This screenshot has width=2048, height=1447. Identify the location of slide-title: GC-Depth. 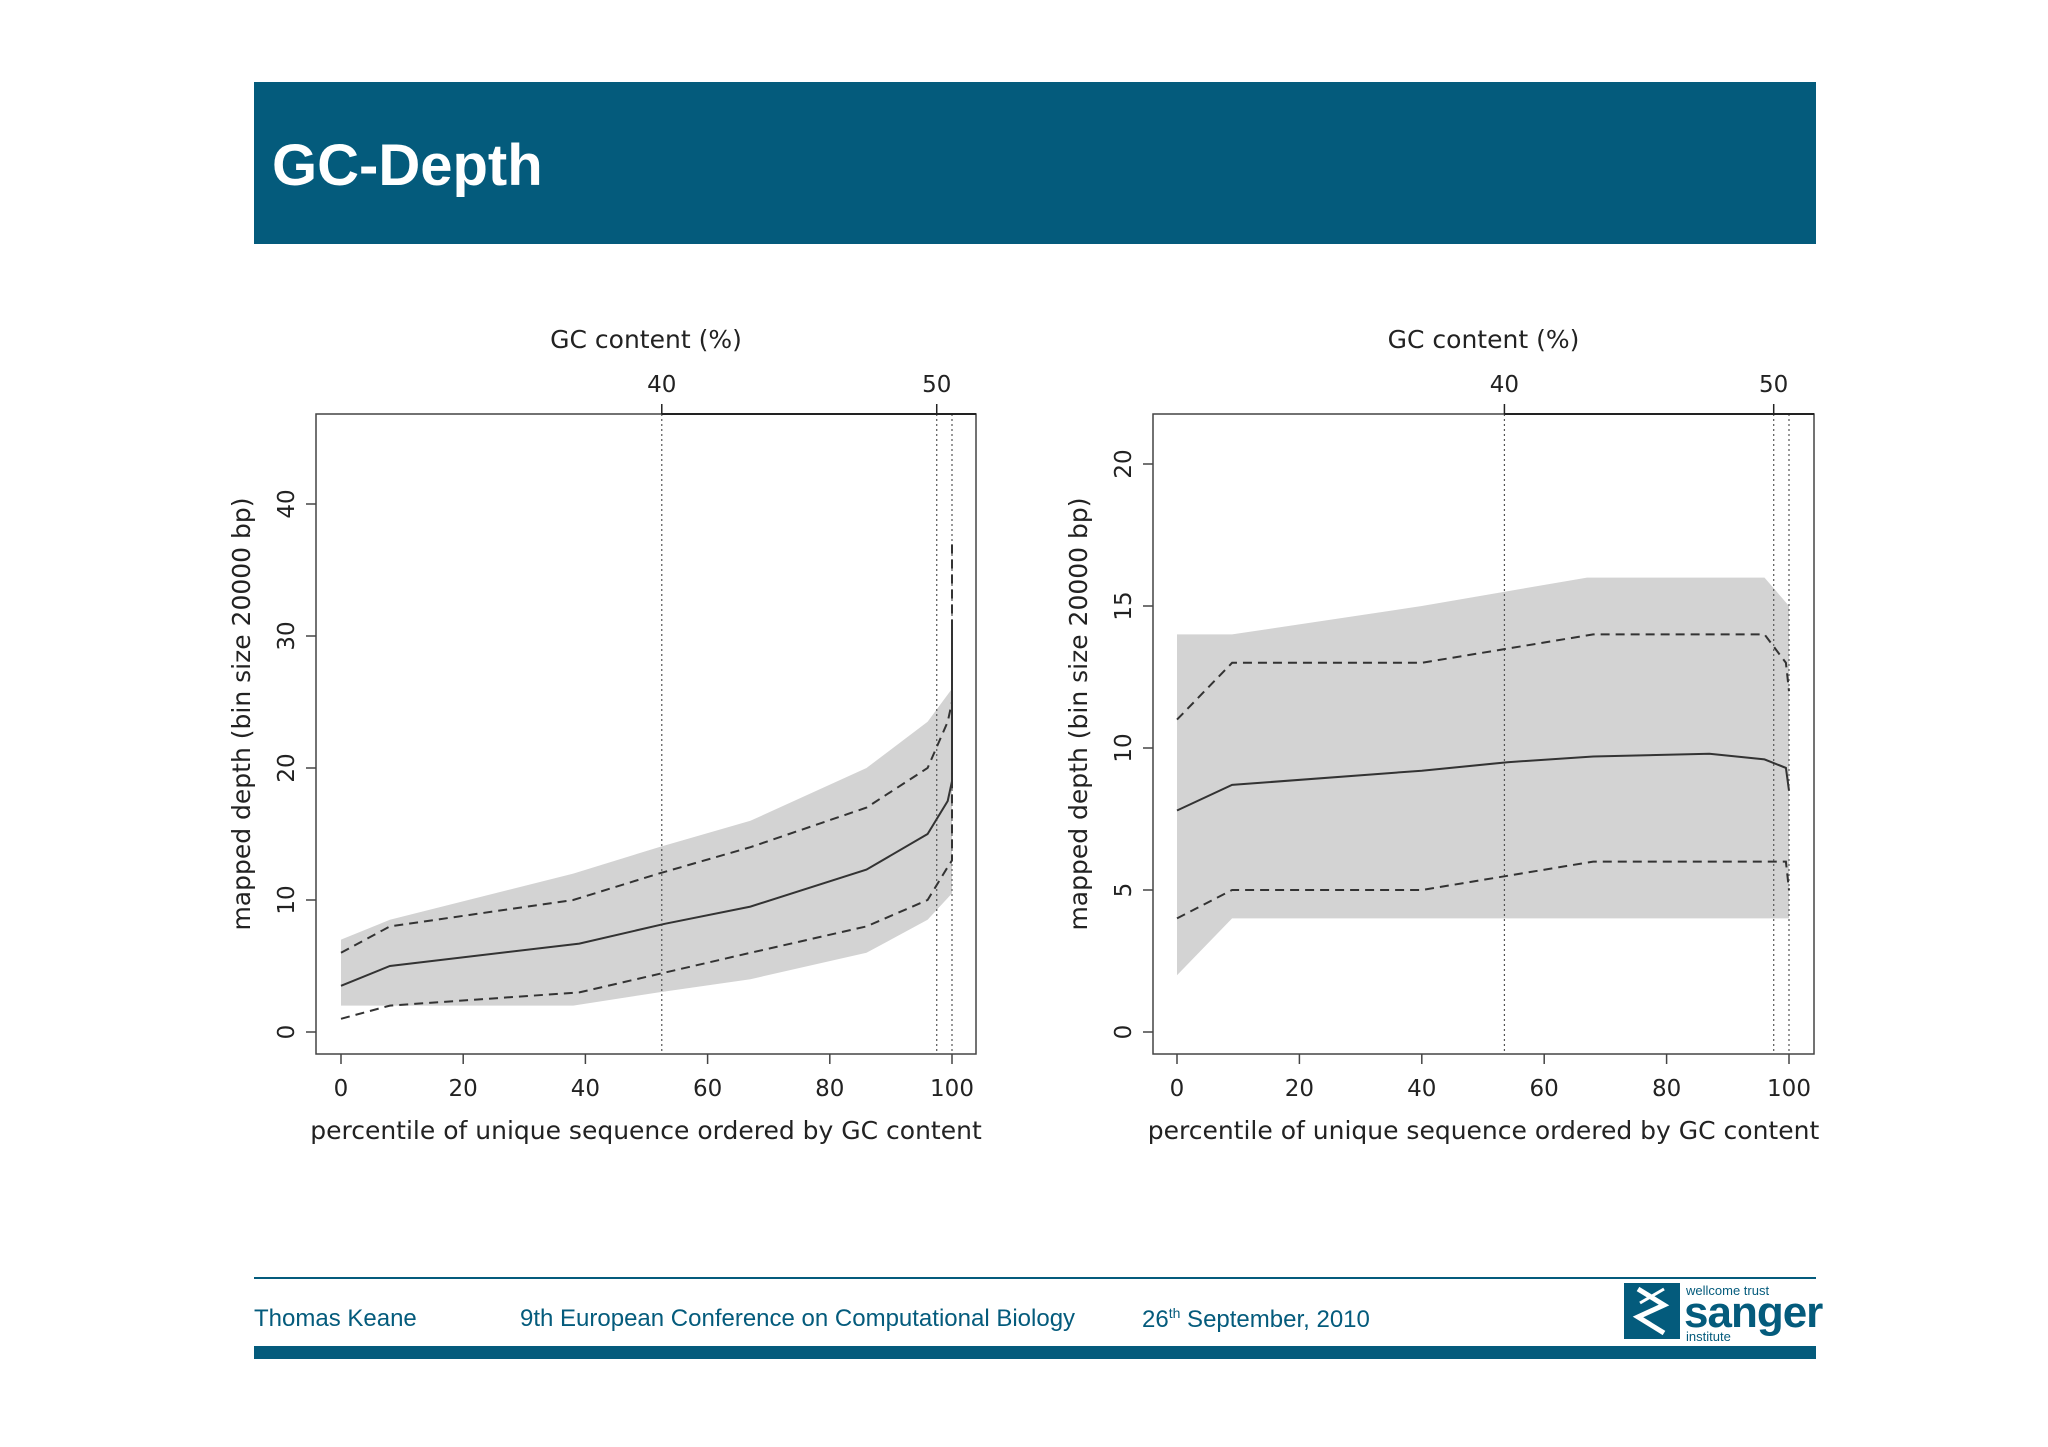
(407, 165).